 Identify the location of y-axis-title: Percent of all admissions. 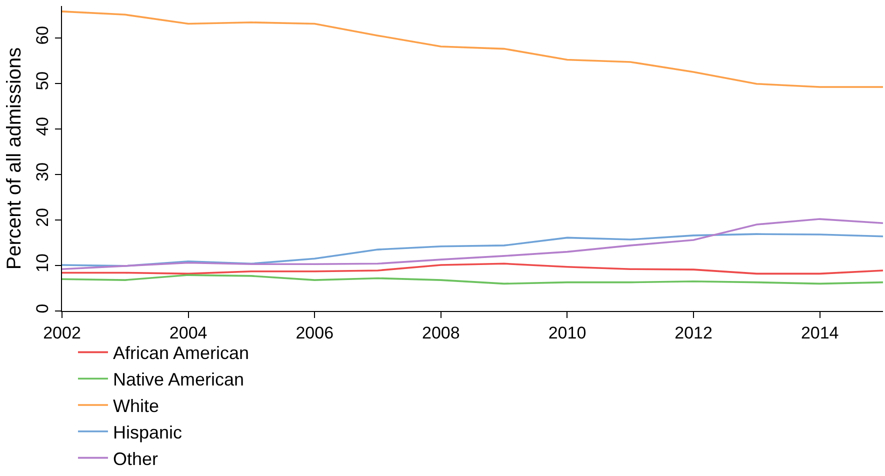
(15, 158).